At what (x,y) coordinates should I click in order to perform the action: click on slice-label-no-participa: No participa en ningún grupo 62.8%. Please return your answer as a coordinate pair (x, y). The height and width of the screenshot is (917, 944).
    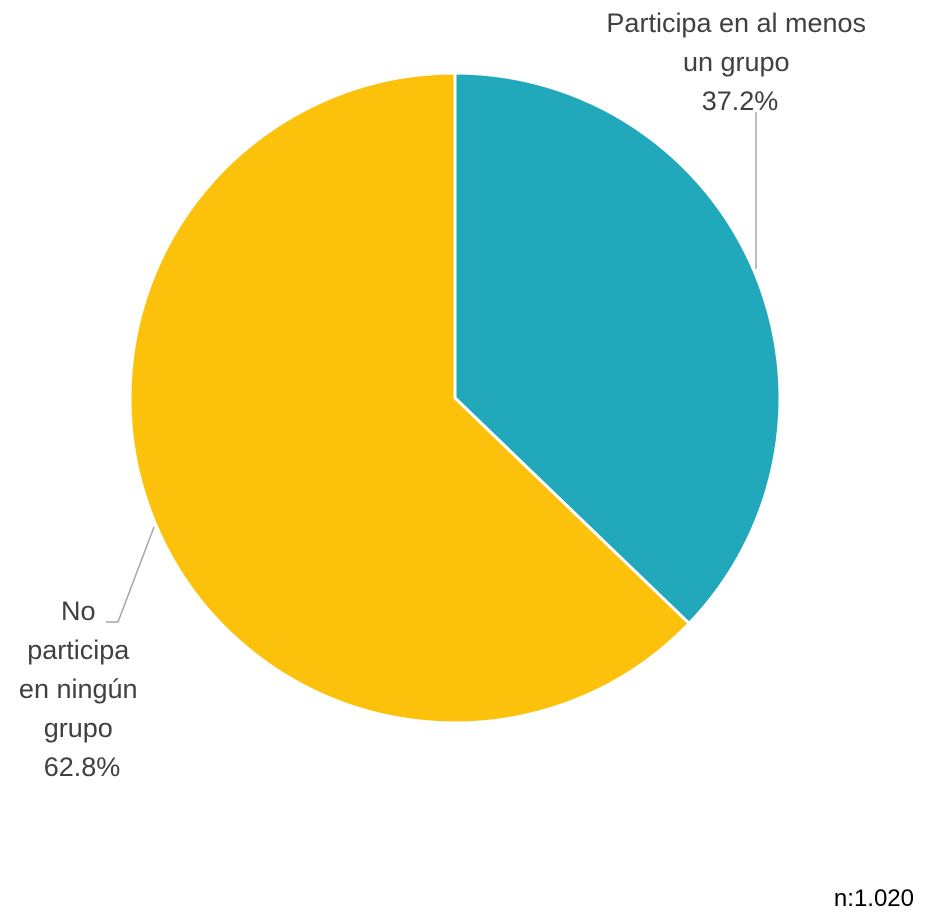
    Looking at the image, I should click on (82, 689).